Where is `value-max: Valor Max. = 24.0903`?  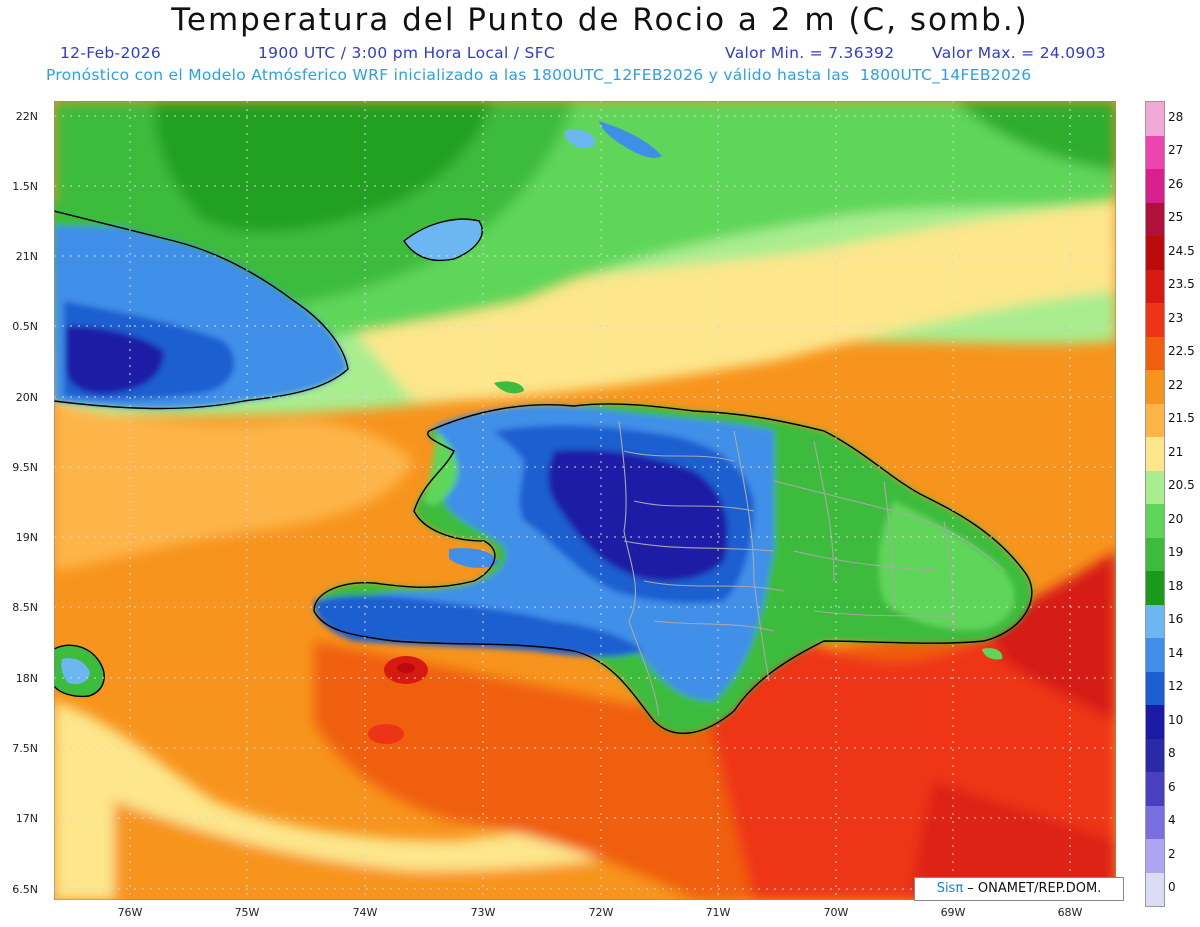
value-max: Valor Max. = 24.0903 is located at coordinates (1019, 53).